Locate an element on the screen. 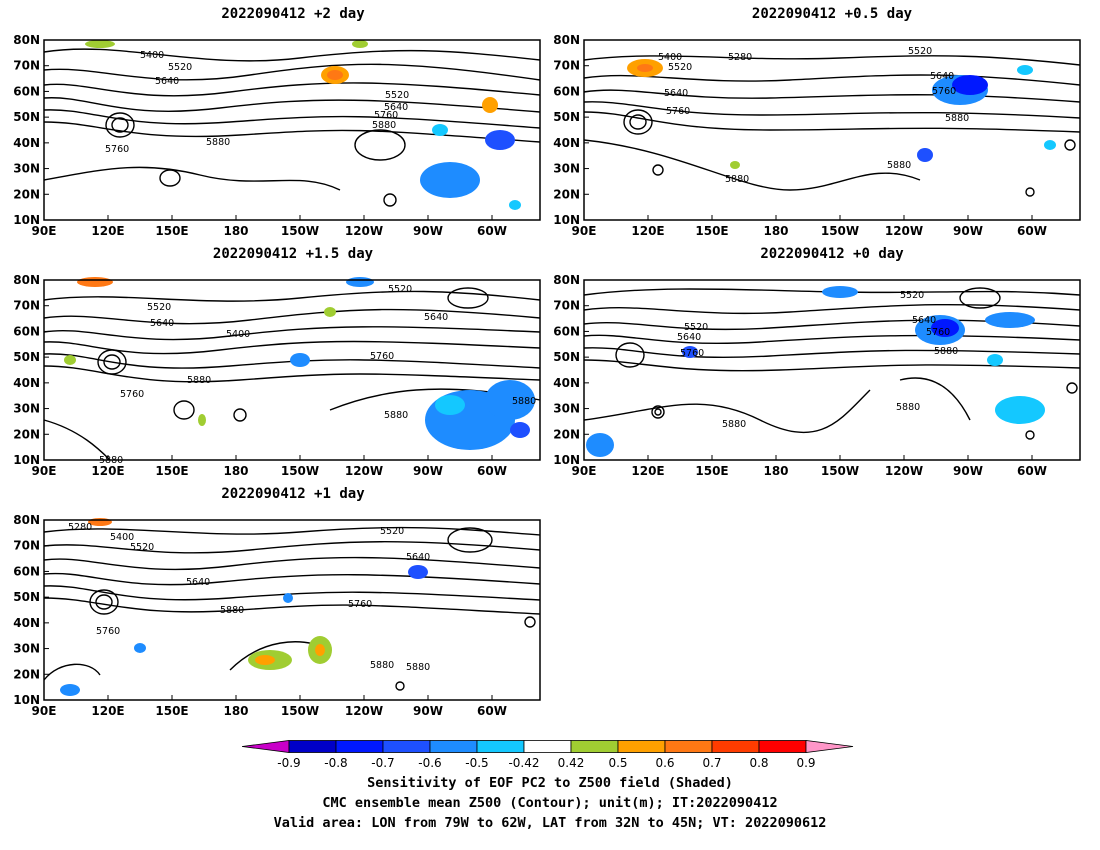  colorbar-boxes is located at coordinates (548, 746).